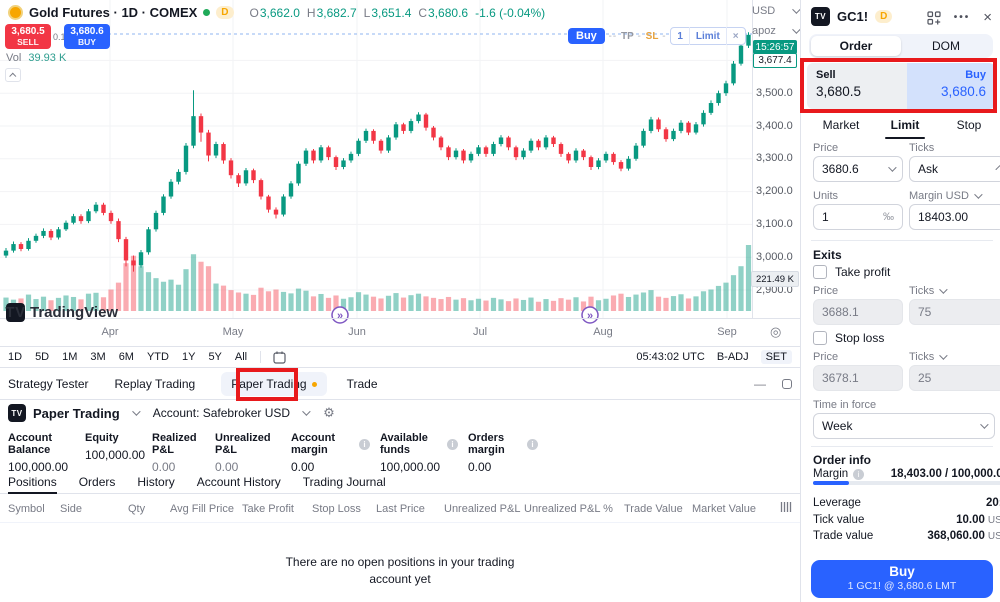 The image size is (1000, 602). What do you see at coordinates (202, 508) in the screenshot?
I see `column-header: Avg Fill Price` at bounding box center [202, 508].